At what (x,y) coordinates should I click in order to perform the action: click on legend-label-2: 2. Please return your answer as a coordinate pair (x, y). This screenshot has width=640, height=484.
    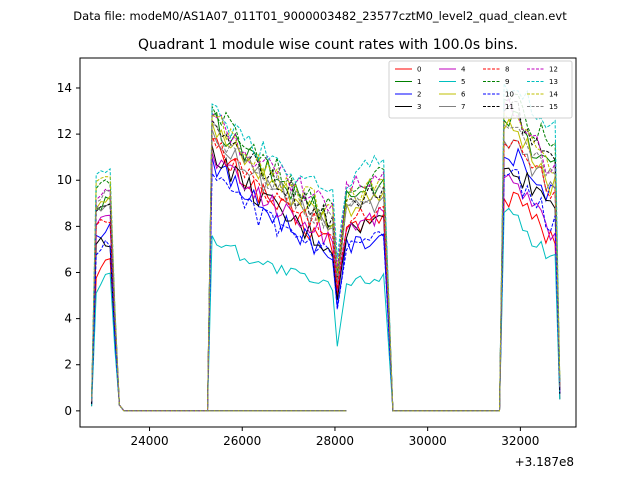
    Looking at the image, I should click on (419, 95).